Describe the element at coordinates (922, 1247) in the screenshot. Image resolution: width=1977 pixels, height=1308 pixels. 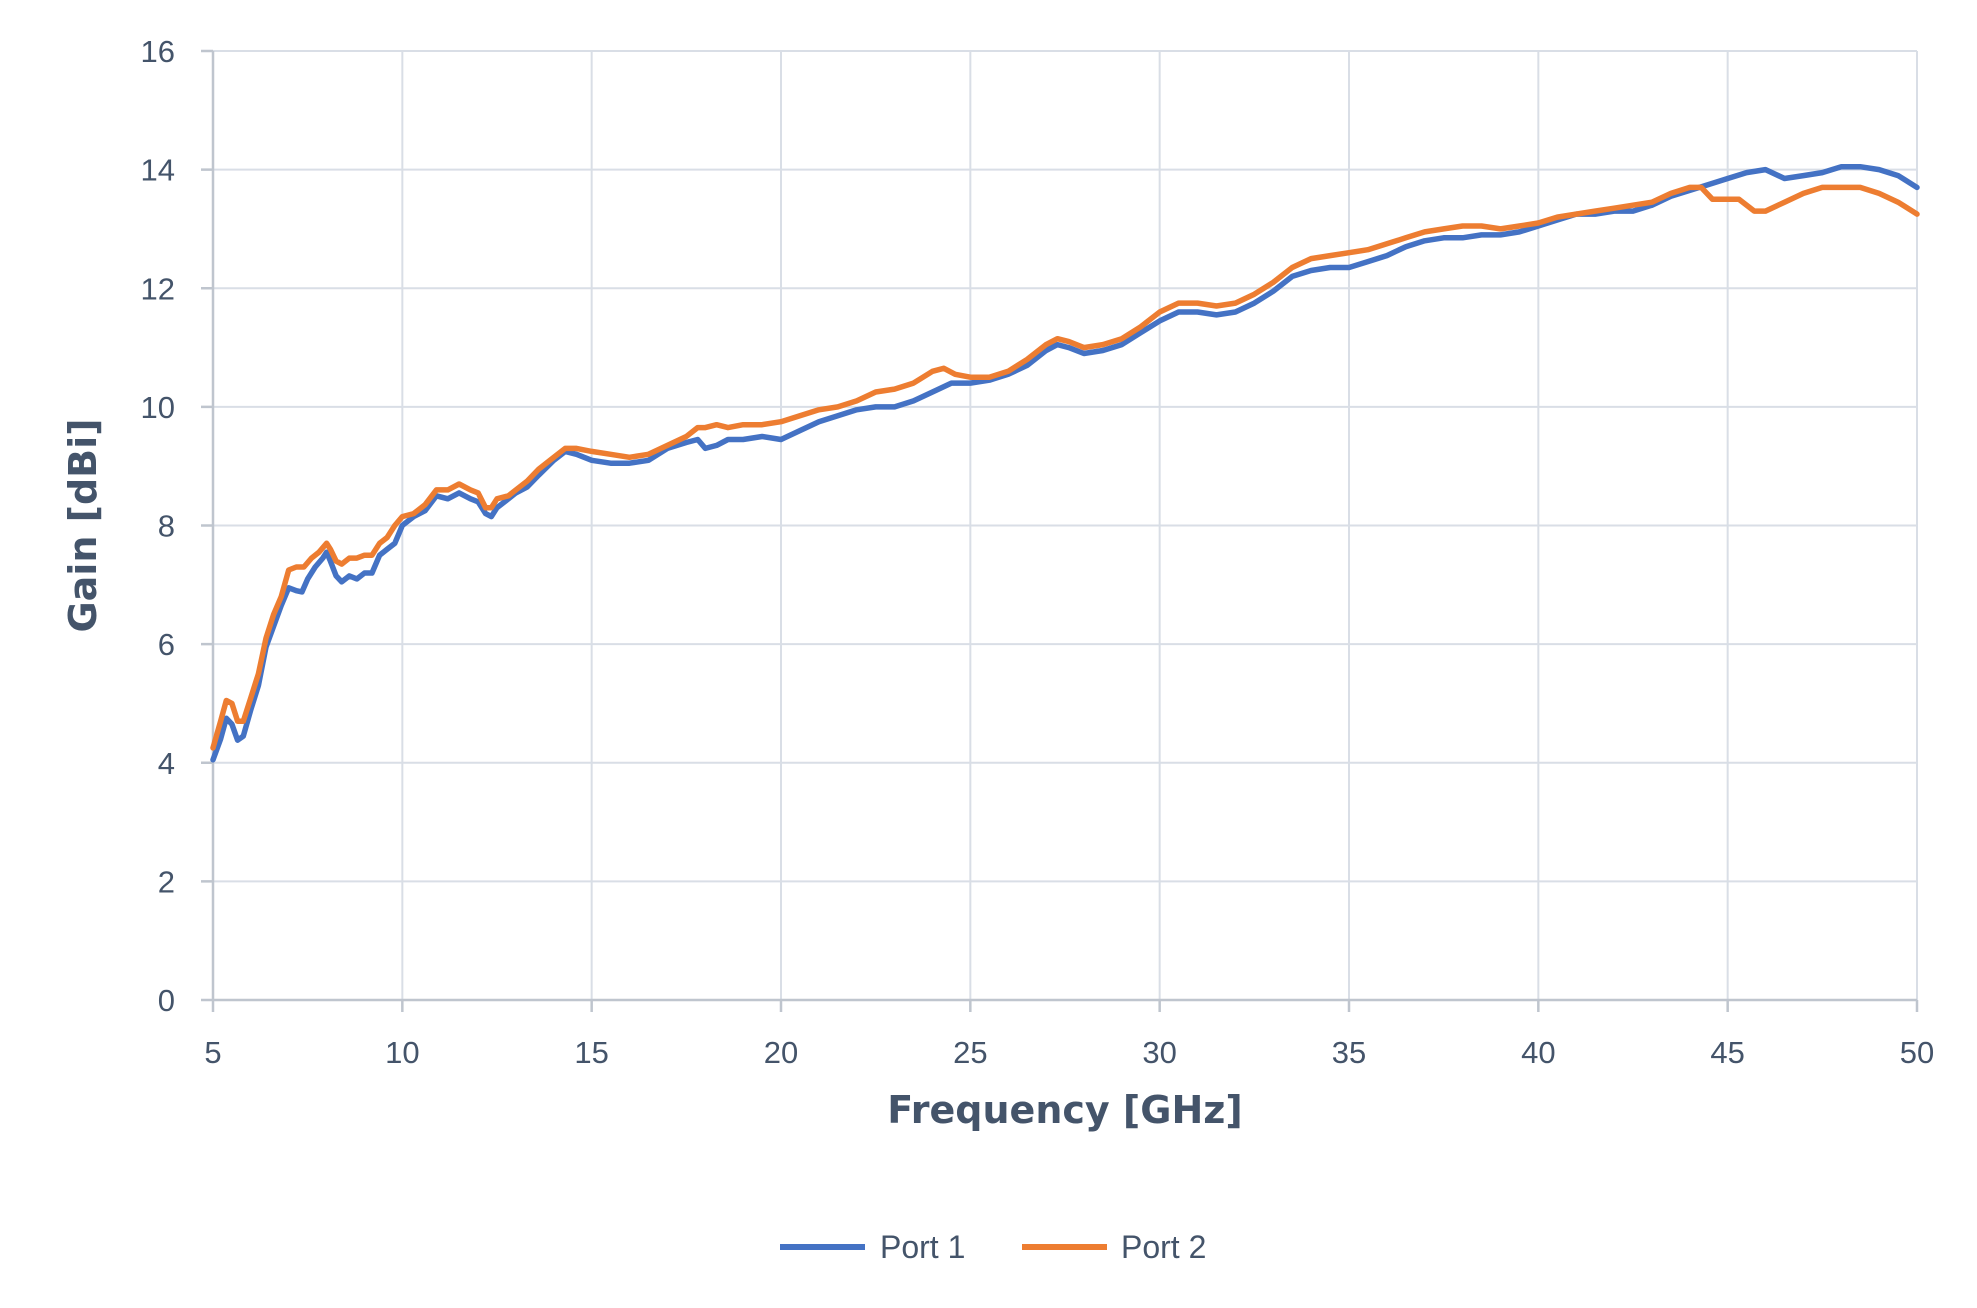
I see `legend-label-port-1: Port 1` at that location.